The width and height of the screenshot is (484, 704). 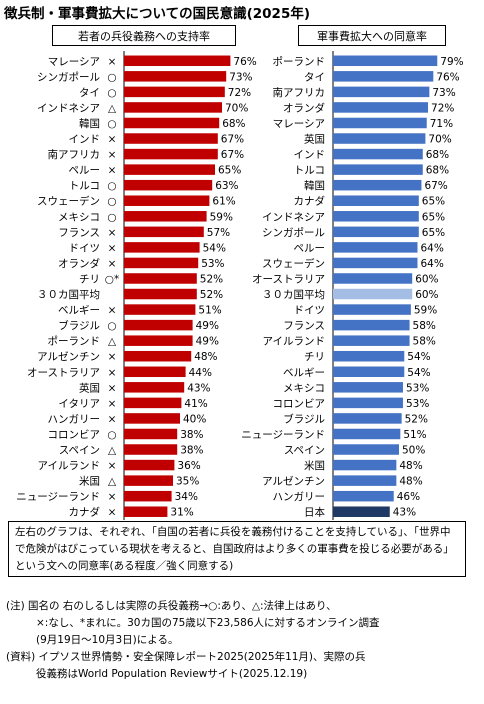 What do you see at coordinates (209, 311) in the screenshot?
I see `value-label: 51%` at bounding box center [209, 311].